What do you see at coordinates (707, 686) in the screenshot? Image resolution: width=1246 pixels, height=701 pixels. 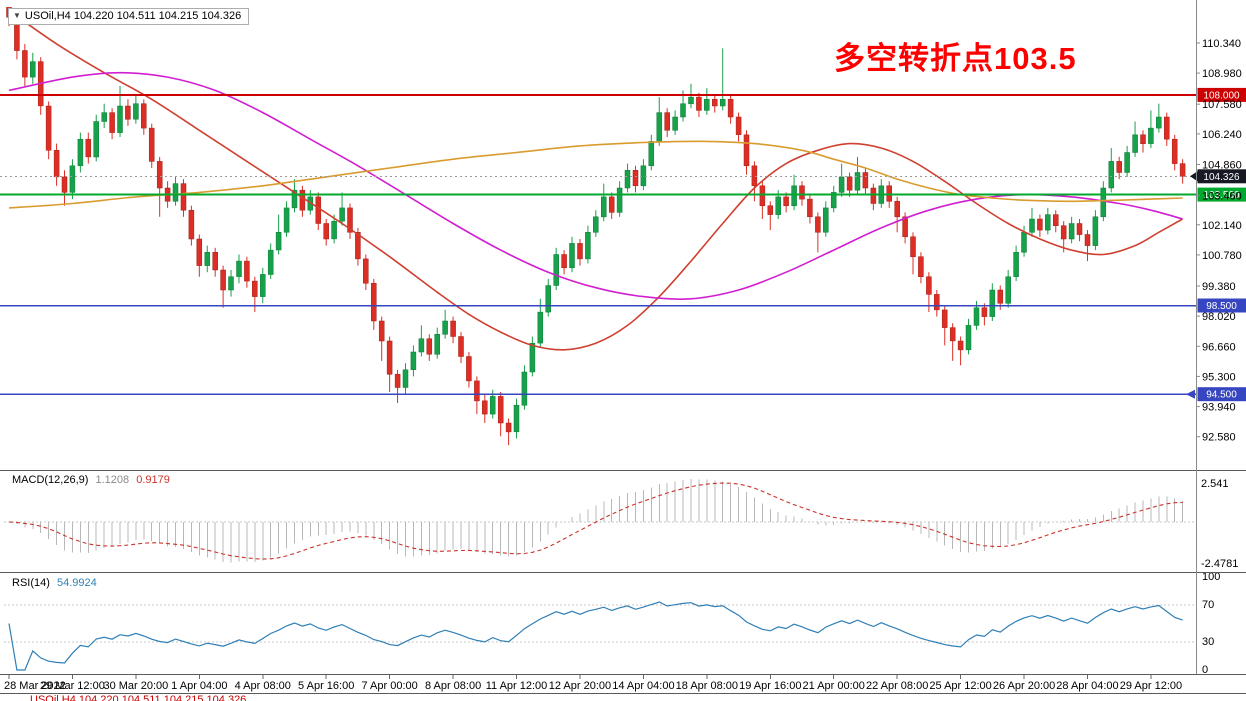 I see `time-axis-label: 18 Apr 08:00` at bounding box center [707, 686].